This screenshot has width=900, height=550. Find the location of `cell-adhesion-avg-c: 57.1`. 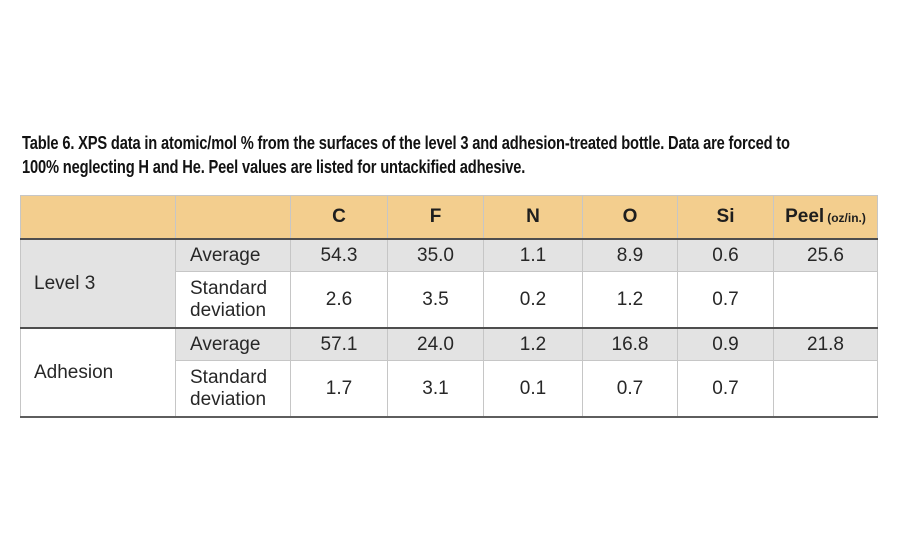

cell-adhesion-avg-c: 57.1 is located at coordinates (339, 344).